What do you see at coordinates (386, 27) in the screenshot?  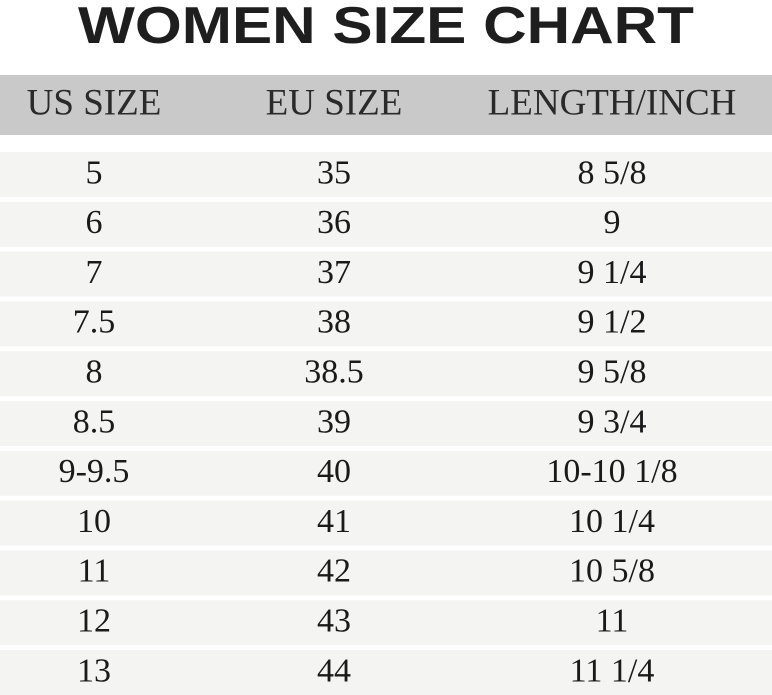 I see `title: WOMEN SIZE CHART` at bounding box center [386, 27].